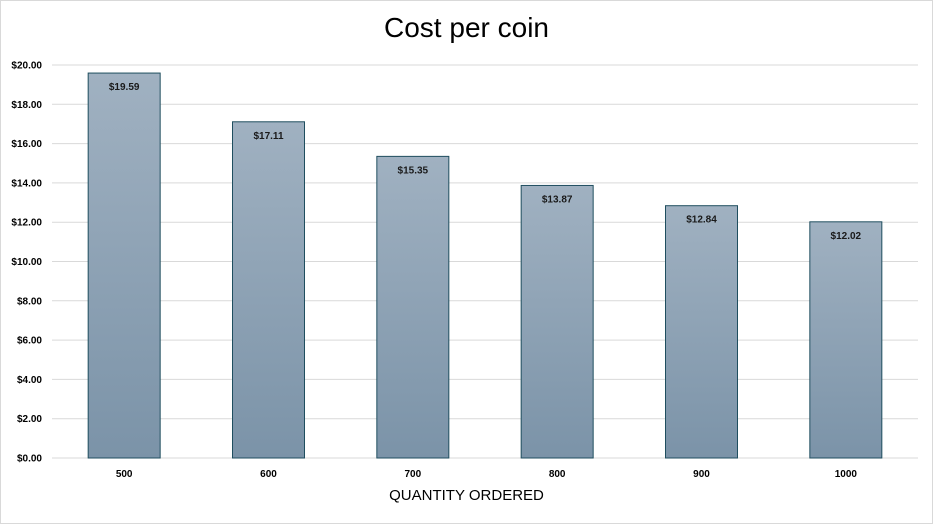 Image resolution: width=933 pixels, height=524 pixels. What do you see at coordinates (26, 223) in the screenshot?
I see `y-tick-label: $12.00` at bounding box center [26, 223].